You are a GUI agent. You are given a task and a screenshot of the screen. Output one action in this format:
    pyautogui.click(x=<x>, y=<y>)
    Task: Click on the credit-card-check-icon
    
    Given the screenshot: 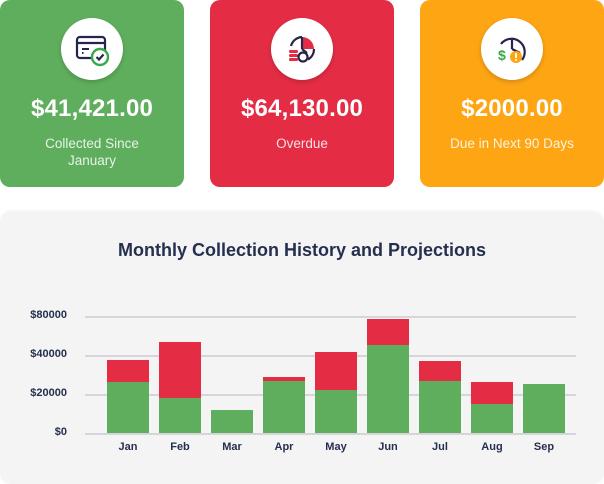 What is the action you would take?
    pyautogui.click(x=92, y=51)
    